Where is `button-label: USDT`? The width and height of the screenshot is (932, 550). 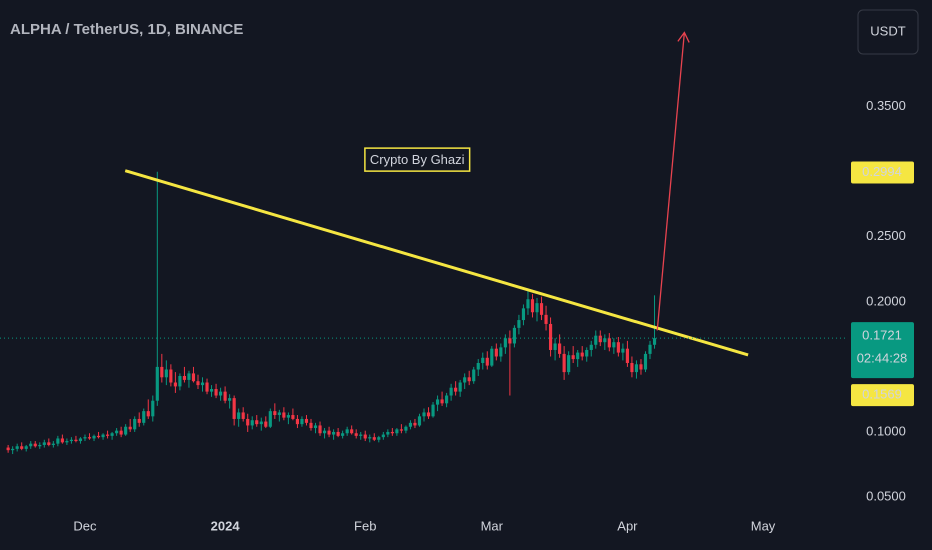 button-label: USDT is located at coordinates (887, 30).